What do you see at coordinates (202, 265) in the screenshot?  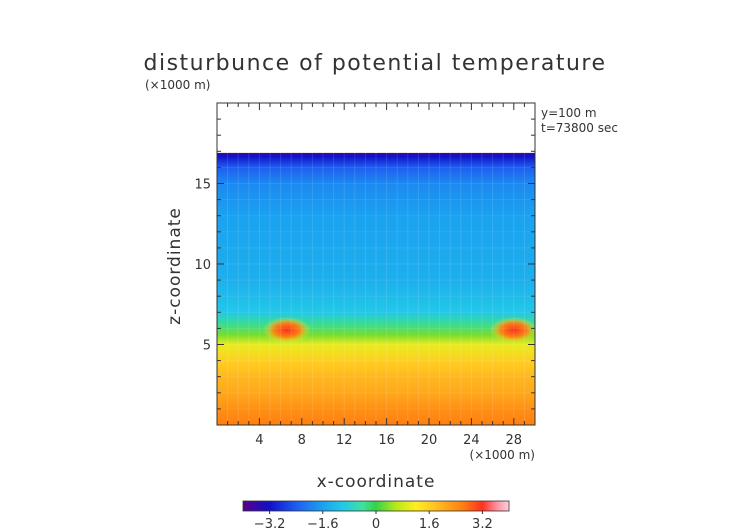 I see `y-tick-label: 10` at bounding box center [202, 265].